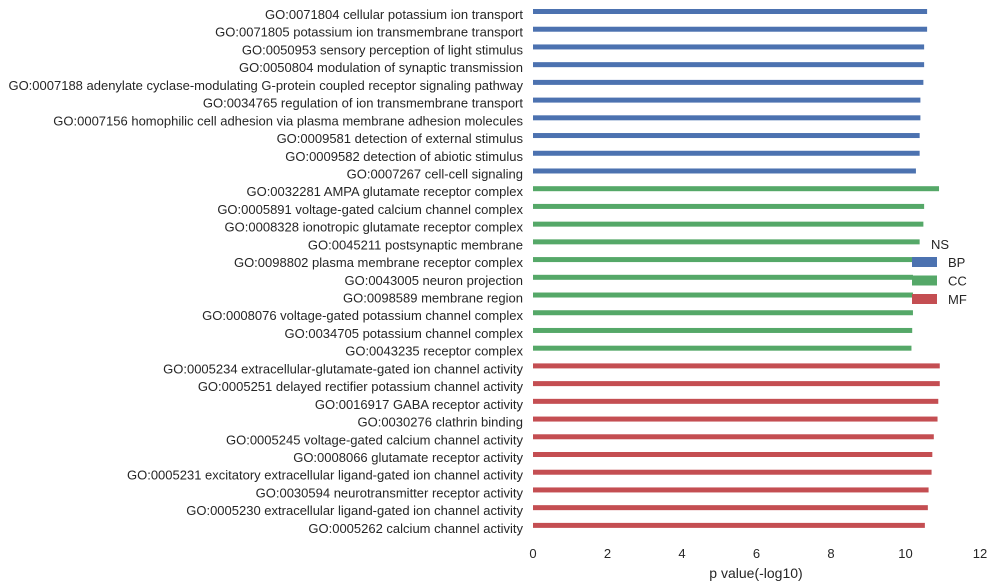 The width and height of the screenshot is (993, 587). What do you see at coordinates (435, 173) in the screenshot?
I see `category-label-9: GO:0007267 cell-cell signaling` at bounding box center [435, 173].